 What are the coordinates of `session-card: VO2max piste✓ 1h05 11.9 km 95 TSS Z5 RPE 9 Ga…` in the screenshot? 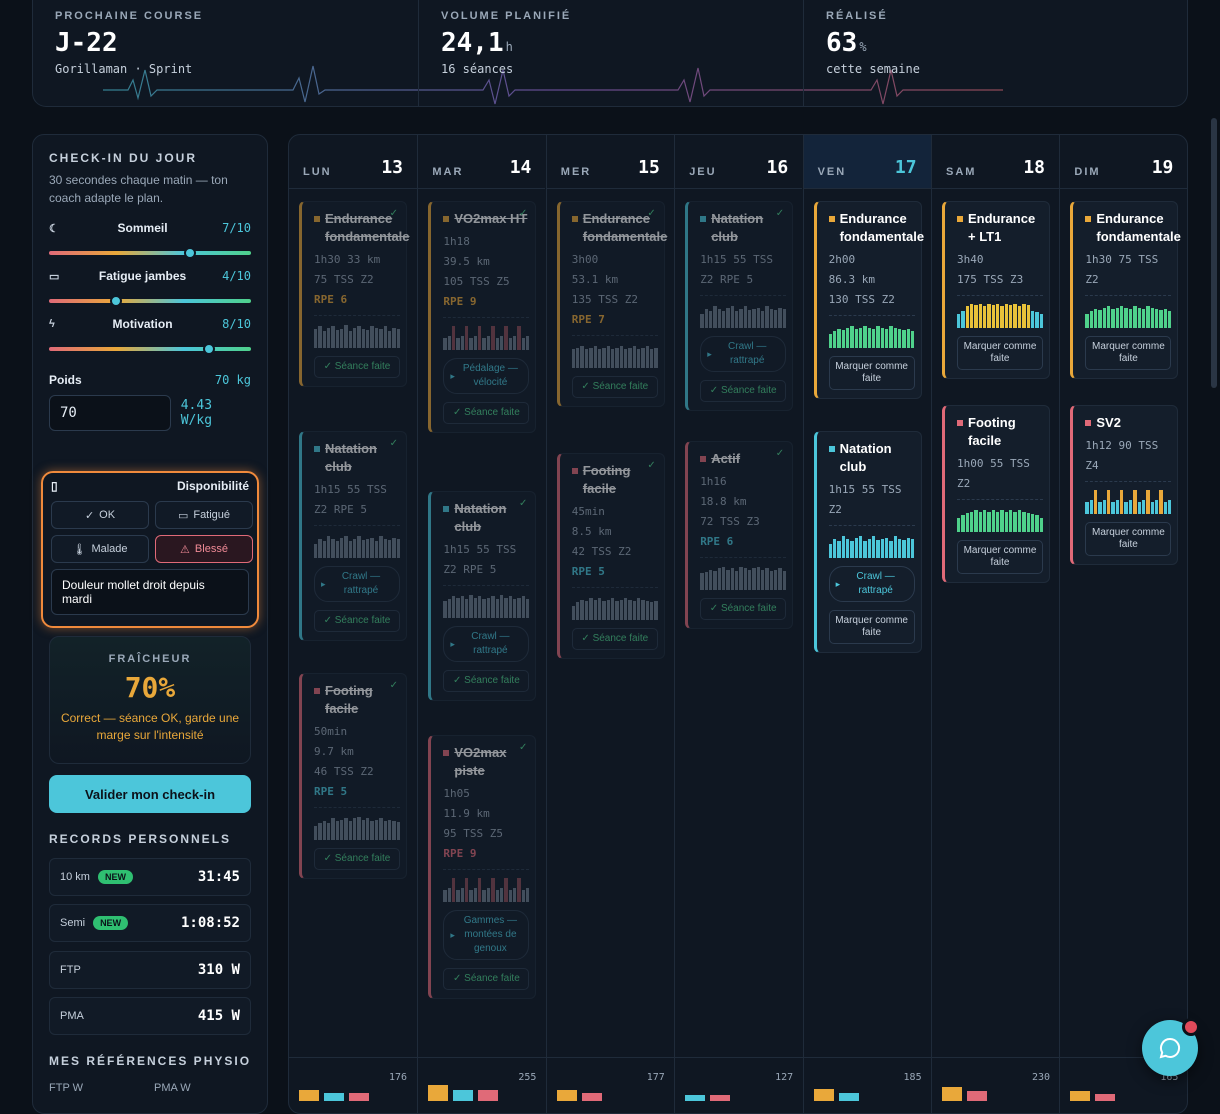 It's located at (482, 867).